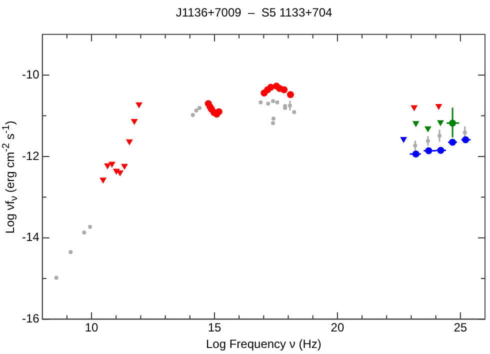  What do you see at coordinates (31, 74) in the screenshot?
I see `y-tick-label: -10` at bounding box center [31, 74].